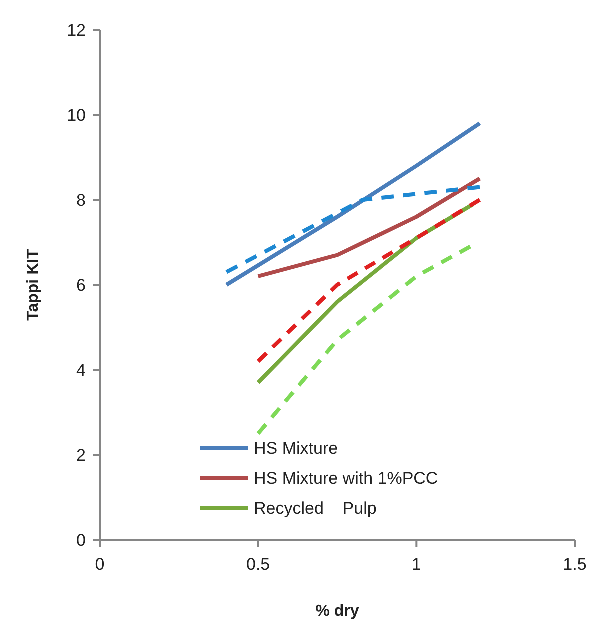  I want to click on legend-label: HS Mixture with 1%PCC, so click(346, 478).